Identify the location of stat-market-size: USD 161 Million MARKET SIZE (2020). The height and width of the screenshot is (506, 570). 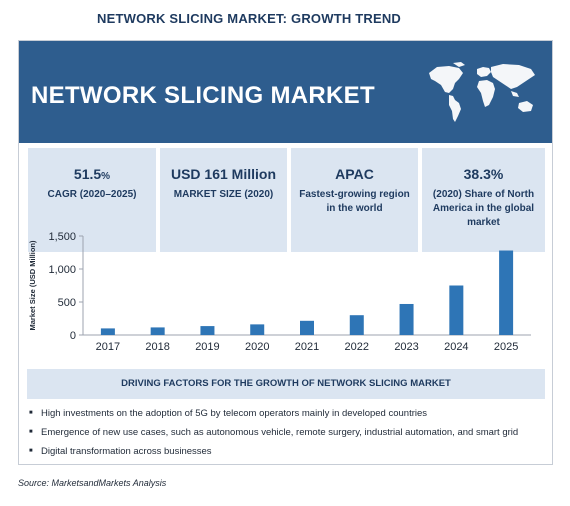
(223, 200).